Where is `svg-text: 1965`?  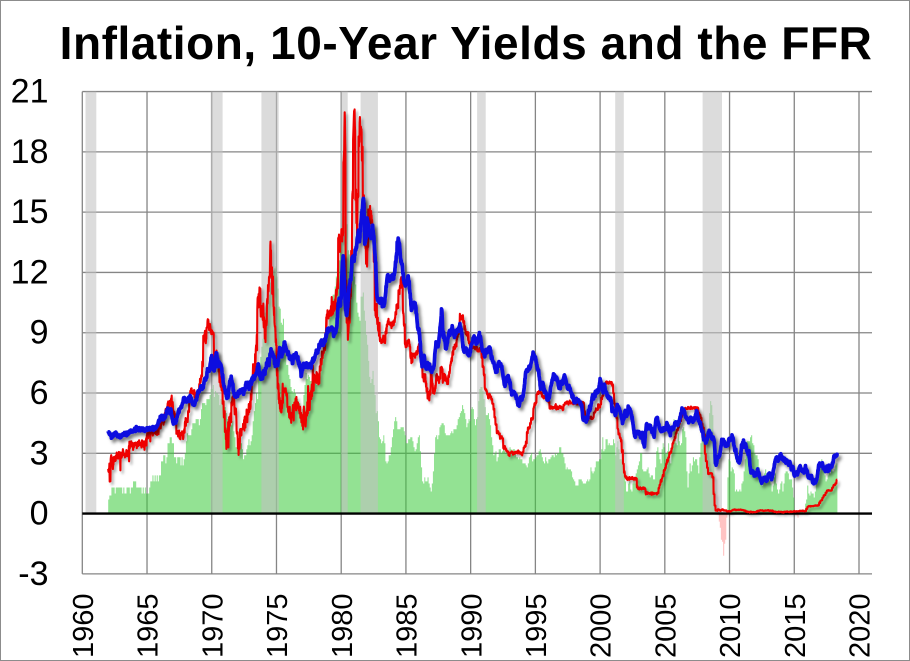
svg-text: 1965 is located at coordinates (149, 625).